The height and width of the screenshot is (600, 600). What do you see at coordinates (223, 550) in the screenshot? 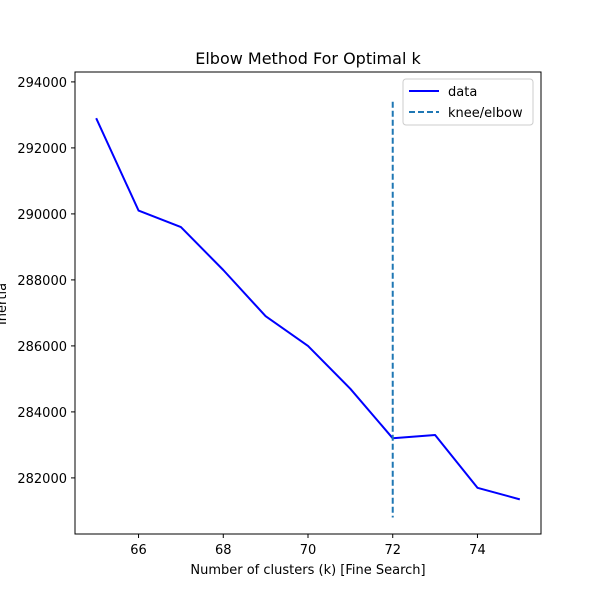
I see `x-tick-label: 68` at bounding box center [223, 550].